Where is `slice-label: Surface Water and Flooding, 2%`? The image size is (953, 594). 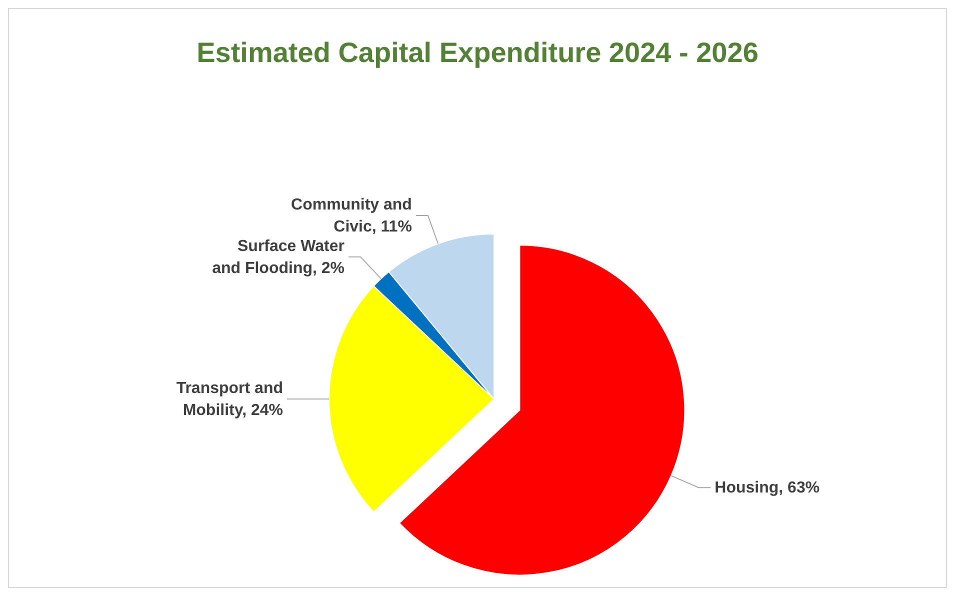
slice-label: Surface Water and Flooding, 2% is located at coordinates (278, 256).